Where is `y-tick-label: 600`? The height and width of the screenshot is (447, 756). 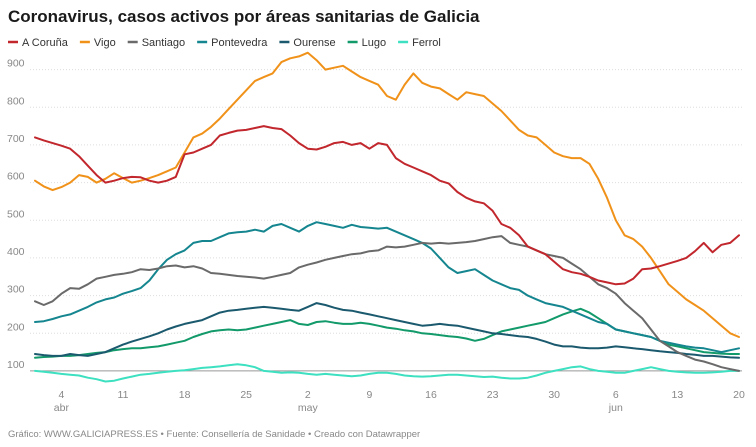 y-tick-label: 600 is located at coordinates (16, 177).